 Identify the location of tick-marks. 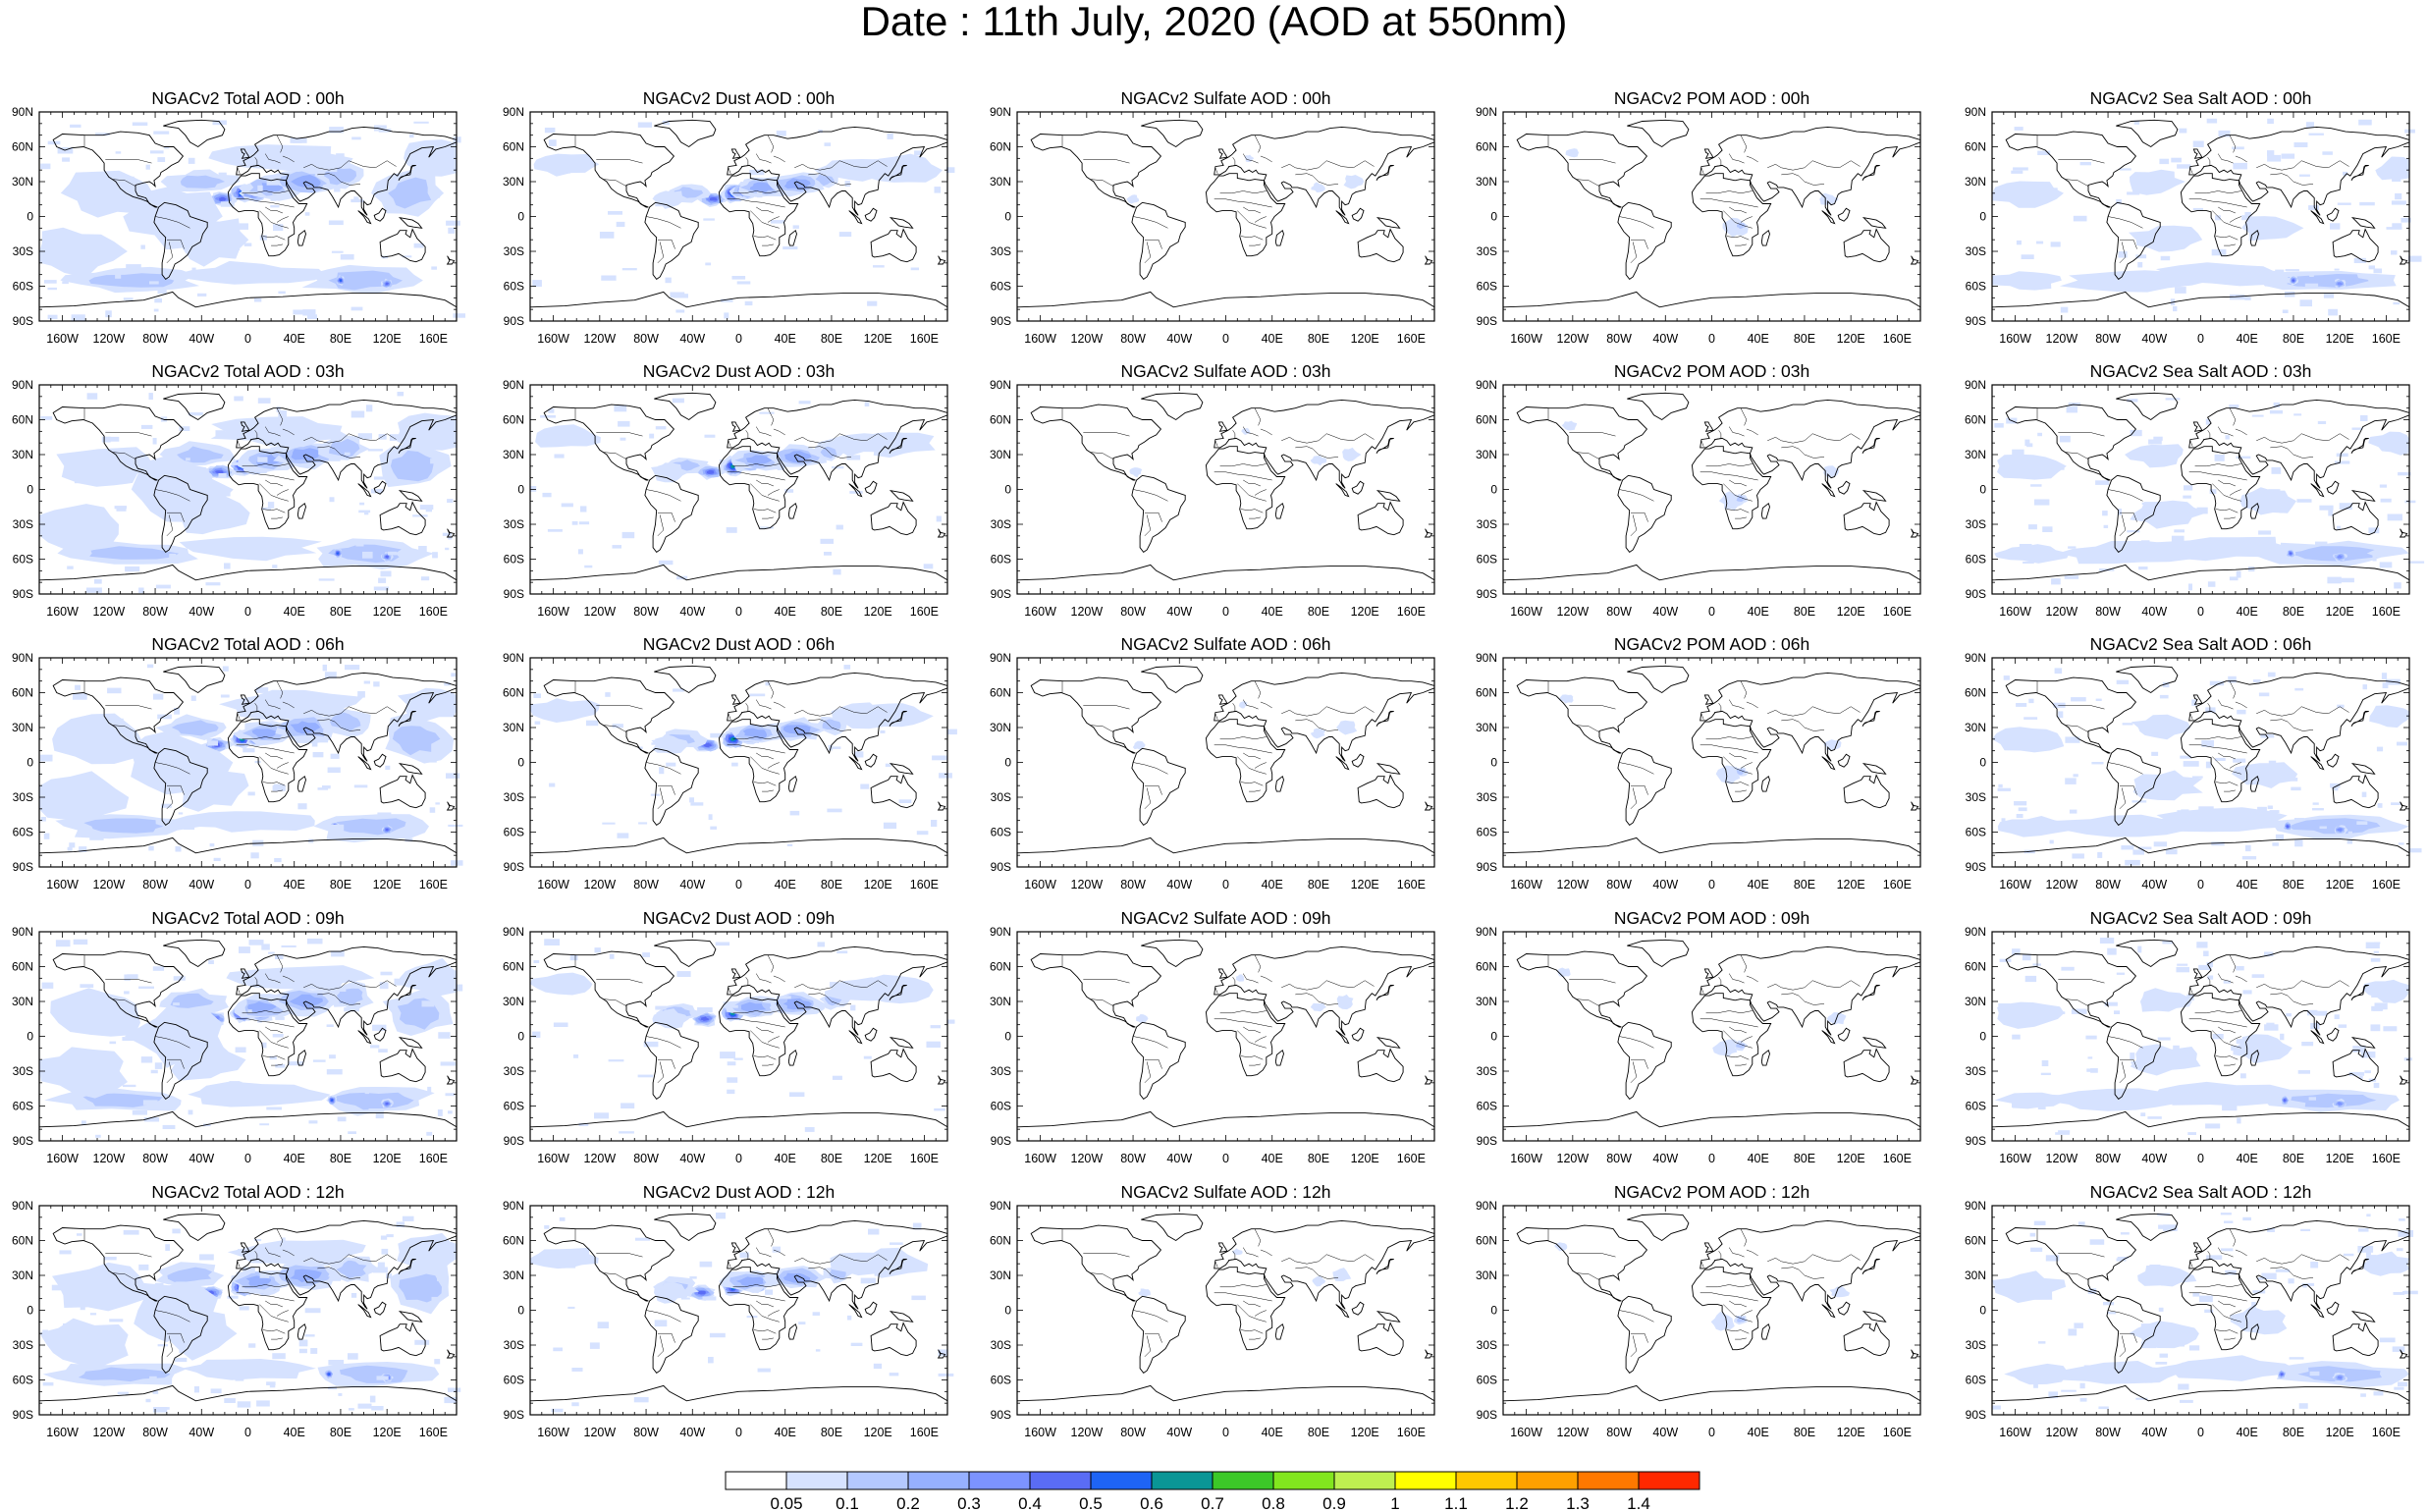
(1225, 1037).